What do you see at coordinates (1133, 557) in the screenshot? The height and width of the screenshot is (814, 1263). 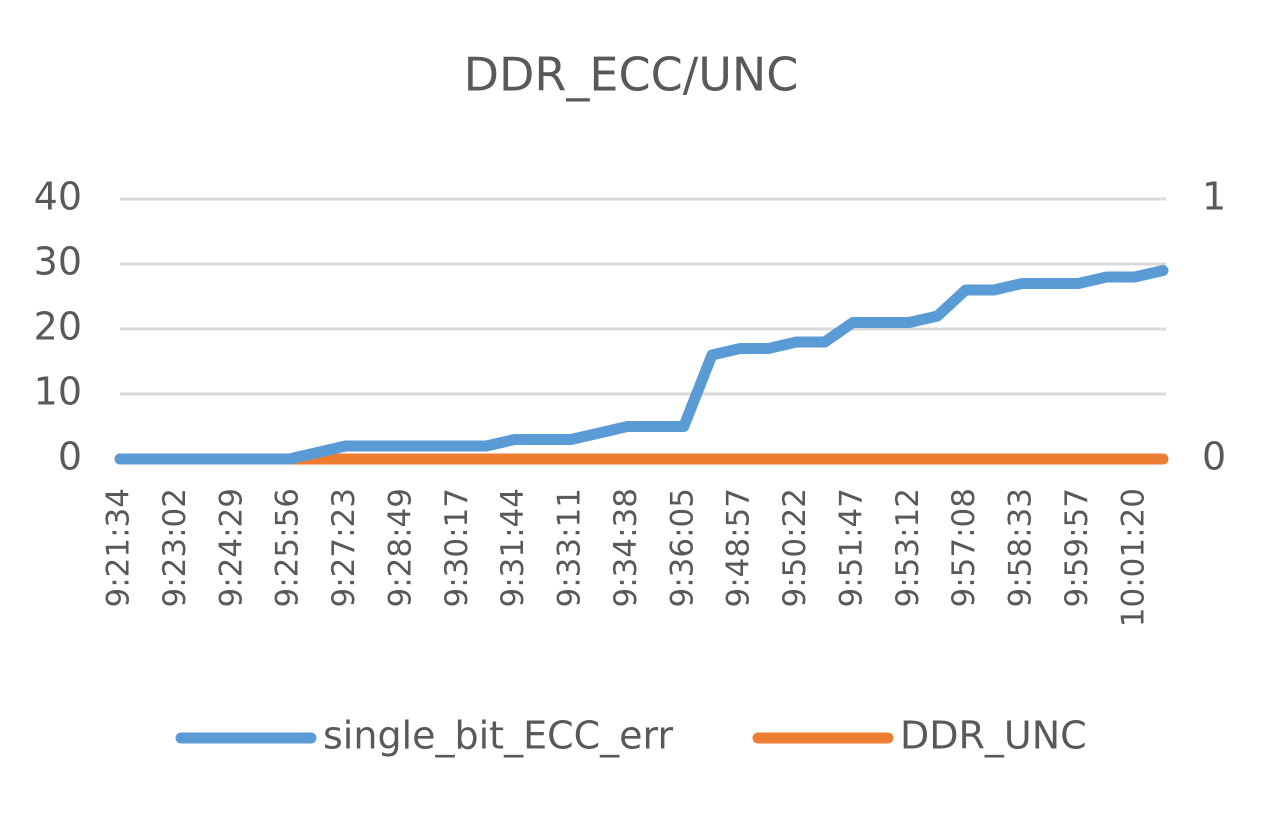 I see `x-tick-label: 10:01:20` at bounding box center [1133, 557].